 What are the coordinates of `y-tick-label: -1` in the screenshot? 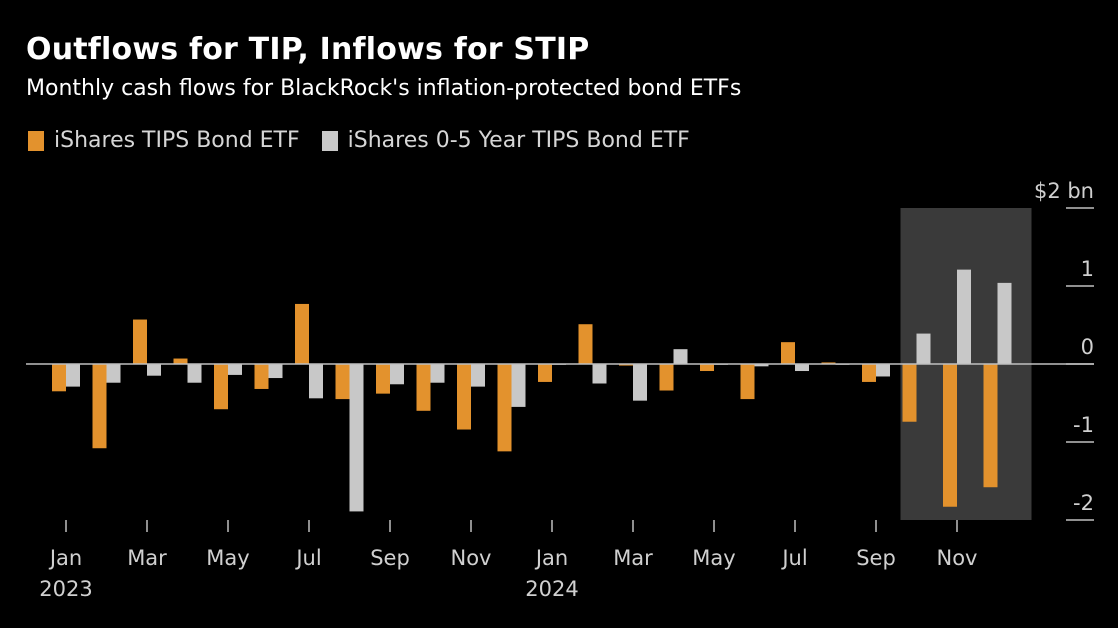 It's located at (1083, 425).